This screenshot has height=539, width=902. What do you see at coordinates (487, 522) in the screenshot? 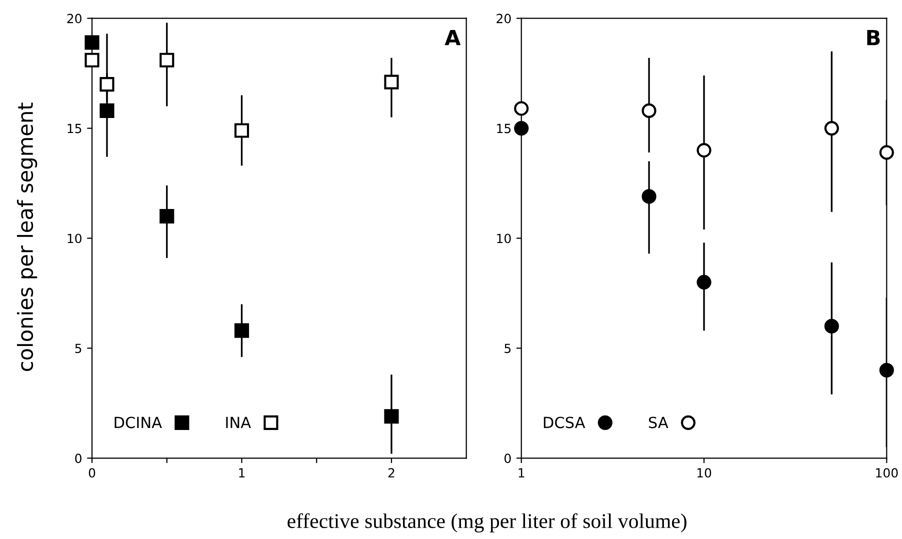
I see `x-axis-title: effective substance (mg per liter of soil volume)` at bounding box center [487, 522].